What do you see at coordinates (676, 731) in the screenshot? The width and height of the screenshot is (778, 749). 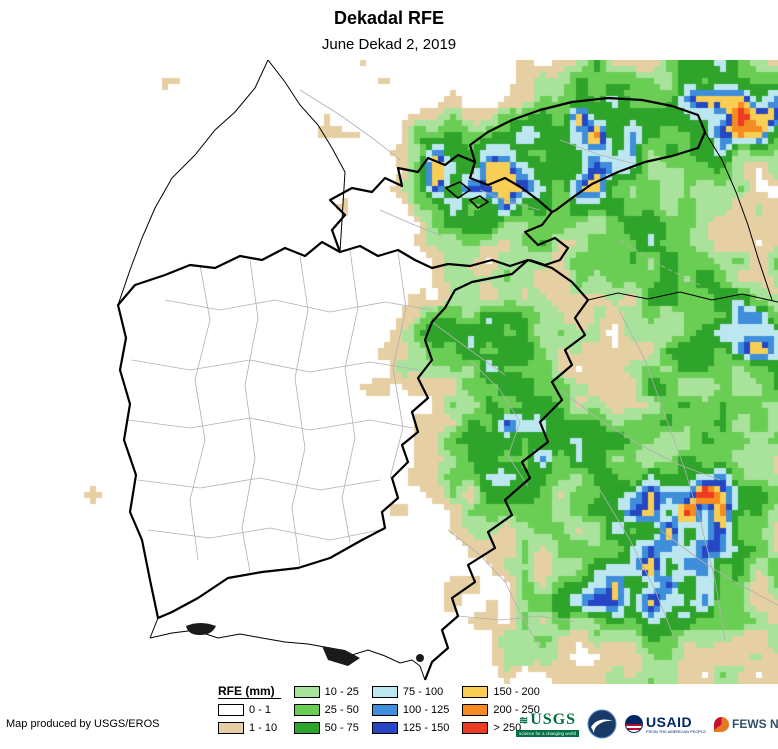 I see `usaid-tagline: FROM THE AMERICAN PEOPLE` at bounding box center [676, 731].